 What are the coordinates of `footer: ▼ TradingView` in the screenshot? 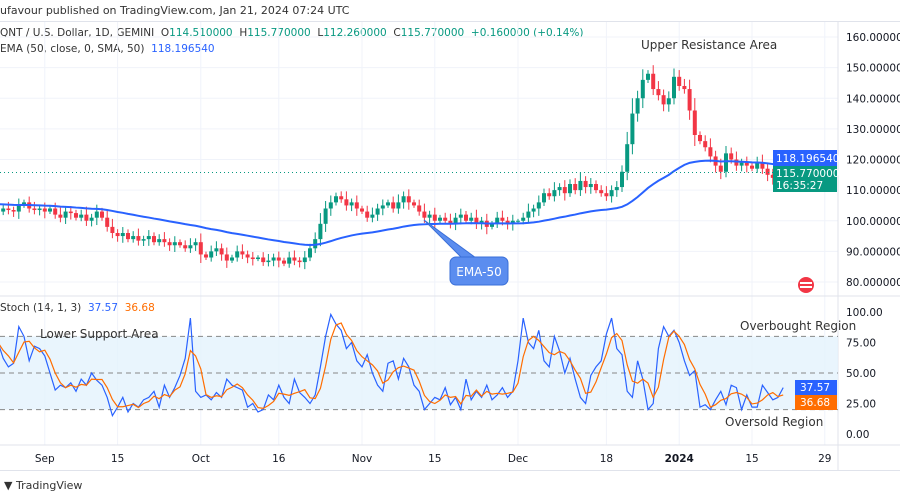 It's located at (450, 485).